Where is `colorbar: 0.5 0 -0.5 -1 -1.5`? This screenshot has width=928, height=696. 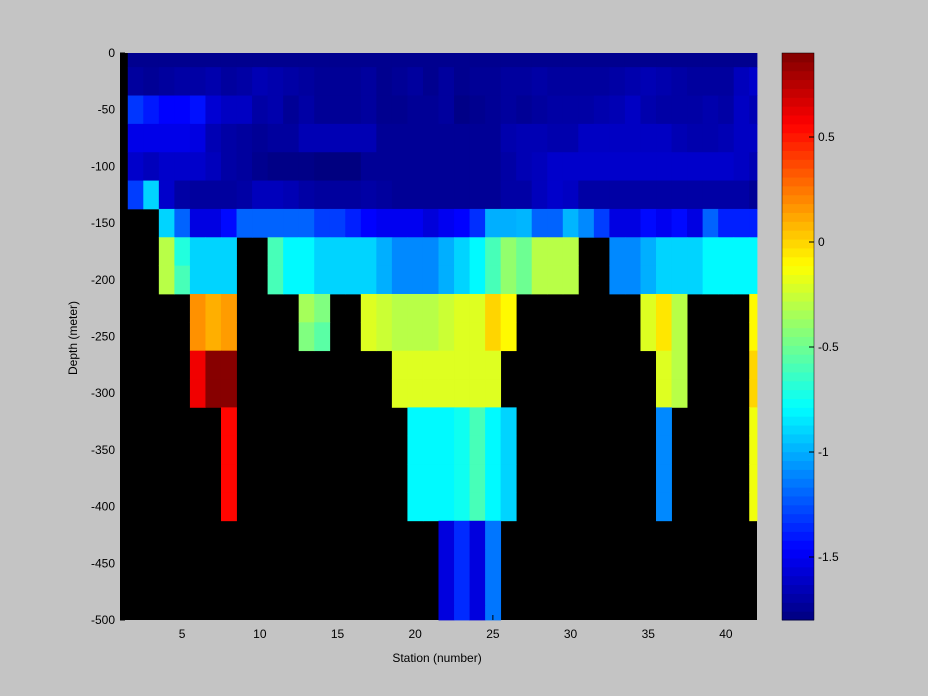 colorbar: 0.5 0 -0.5 -1 -1.5 is located at coordinates (810, 336).